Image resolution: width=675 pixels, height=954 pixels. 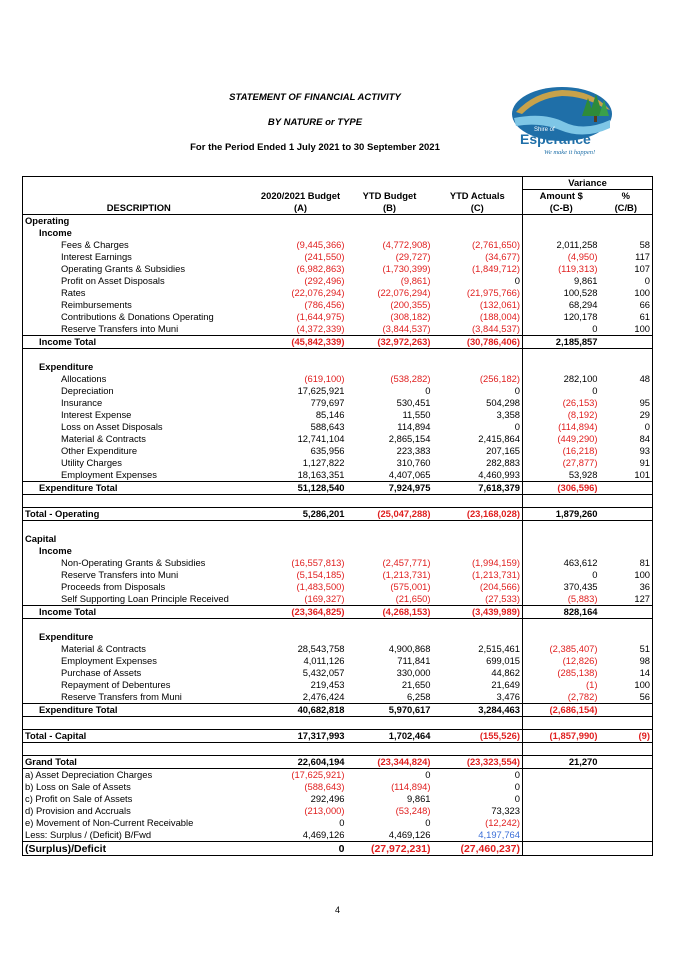 I want to click on shire-logo: Shire of Esperance We make it happen!, so click(x=564, y=121).